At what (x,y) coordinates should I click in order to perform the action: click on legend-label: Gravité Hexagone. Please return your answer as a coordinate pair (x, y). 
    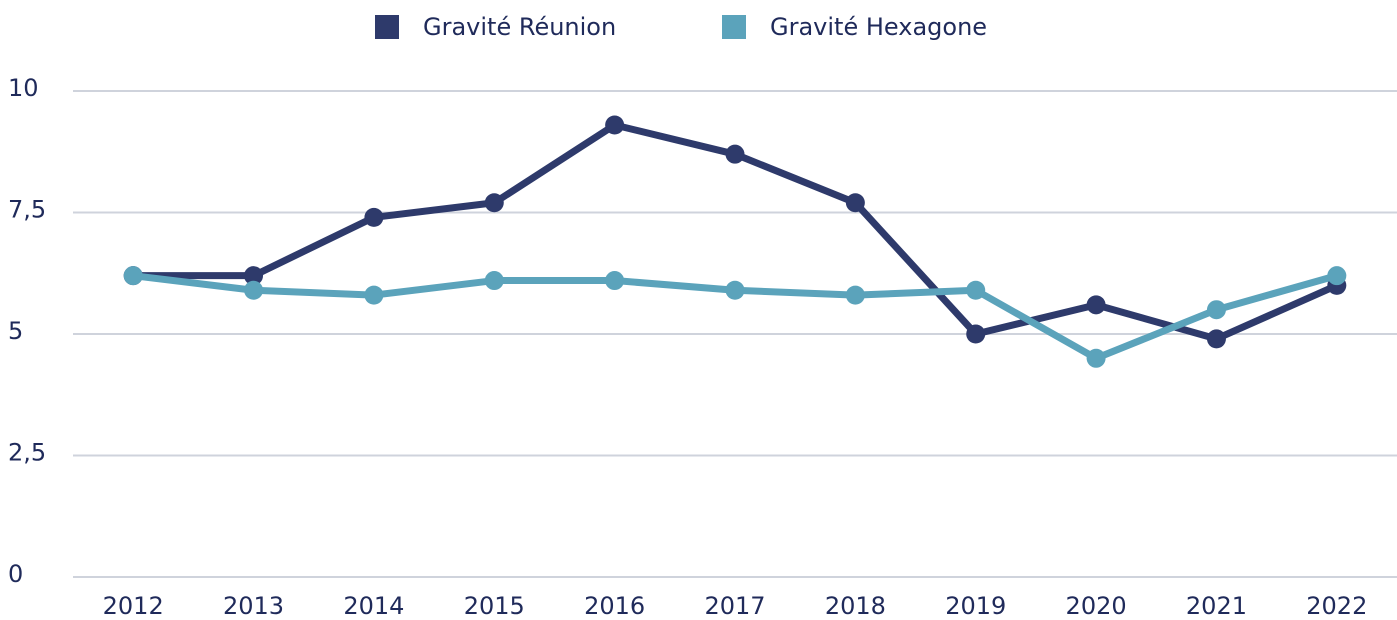
    Looking at the image, I should click on (878, 27).